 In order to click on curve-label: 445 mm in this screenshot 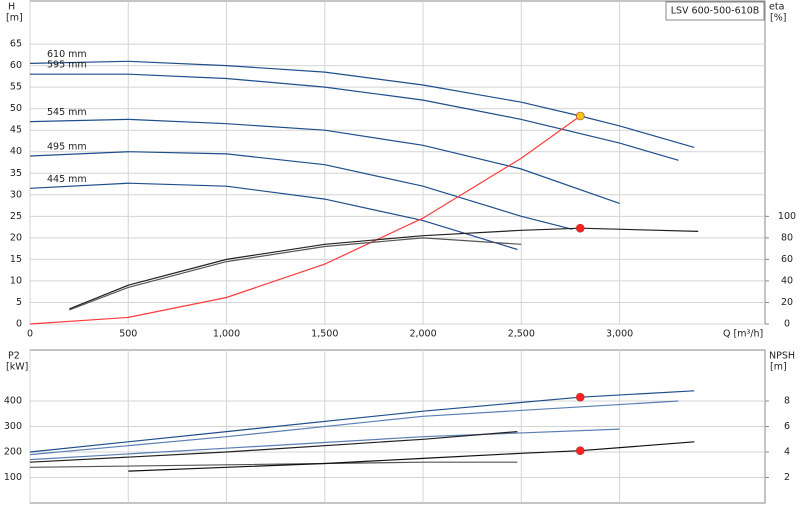, I will do `click(67, 179)`.